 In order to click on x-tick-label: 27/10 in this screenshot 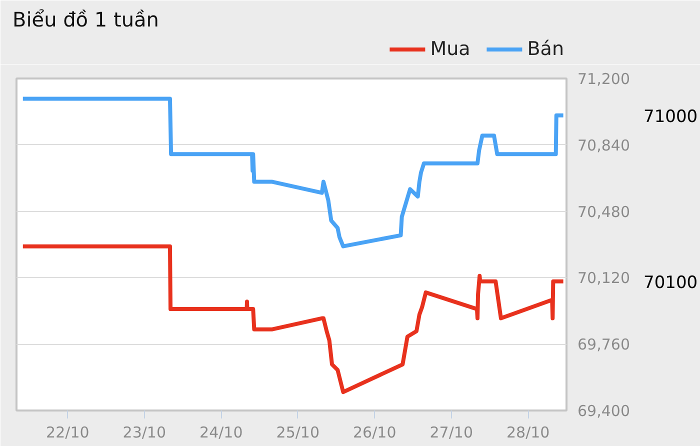, I will do `click(452, 433)`.